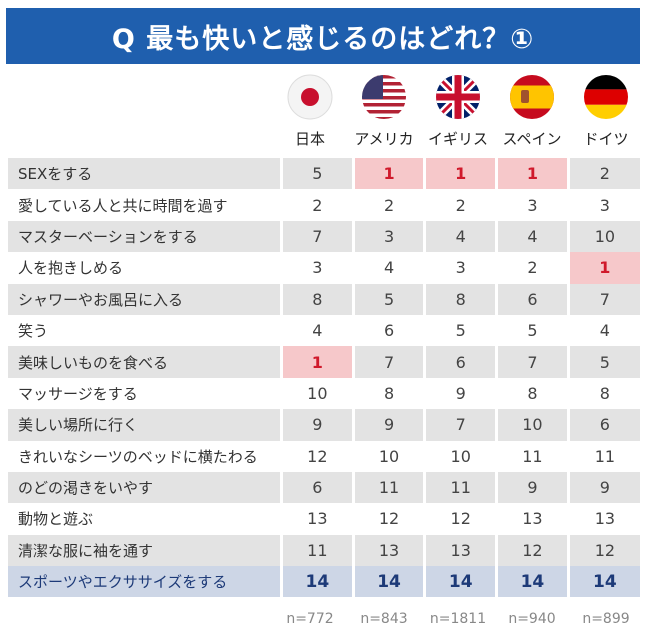 This screenshot has width=650, height=639. I want to click on row-label: 美しい場所に行く, so click(145, 425).